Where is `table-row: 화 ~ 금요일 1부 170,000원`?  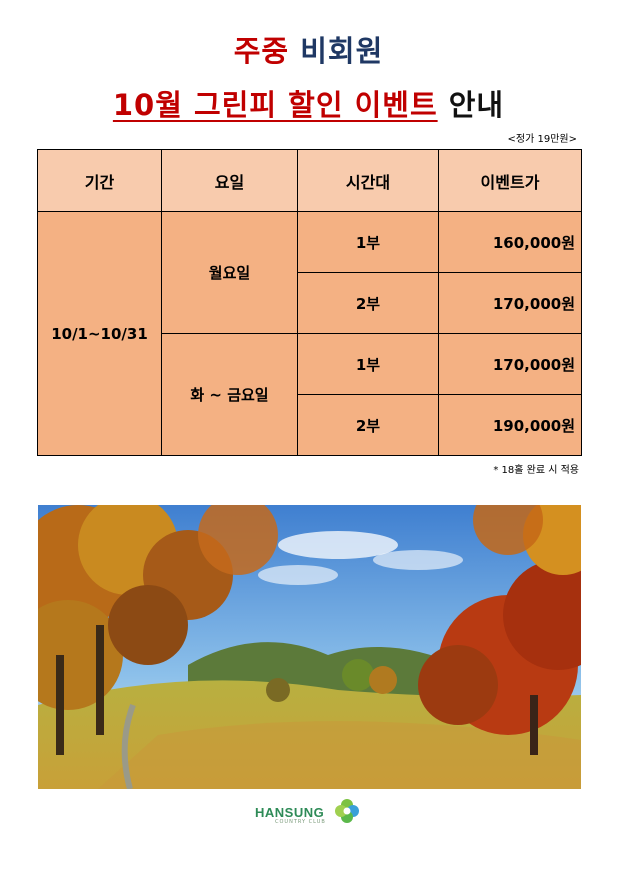
table-row: 화 ~ 금요일 1부 170,000원 is located at coordinates (310, 394).